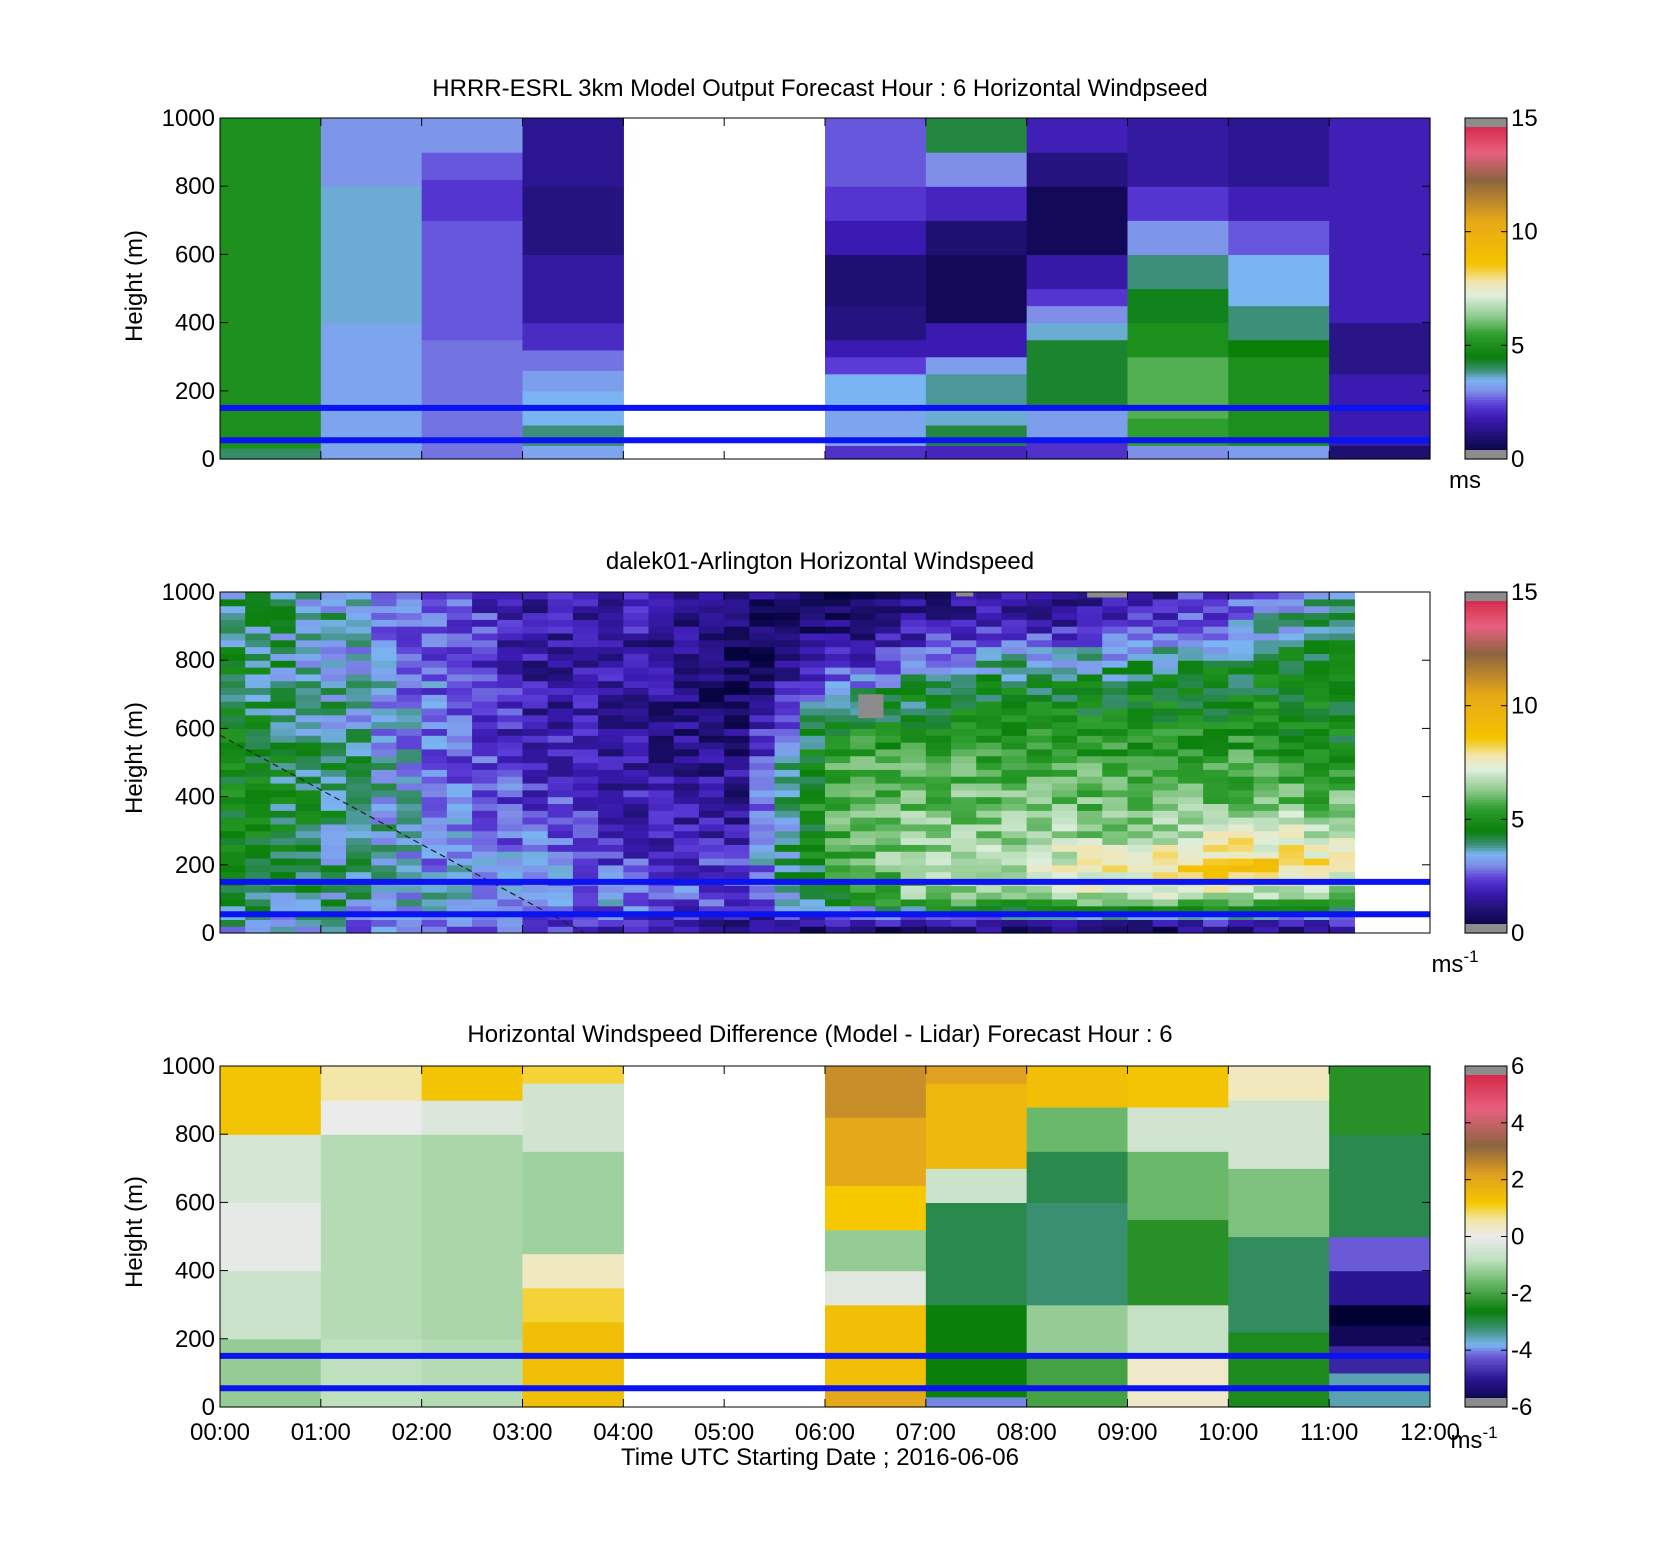 Image resolution: width=1680 pixels, height=1561 pixels. I want to click on colorbar-tick-label: 15, so click(1524, 118).